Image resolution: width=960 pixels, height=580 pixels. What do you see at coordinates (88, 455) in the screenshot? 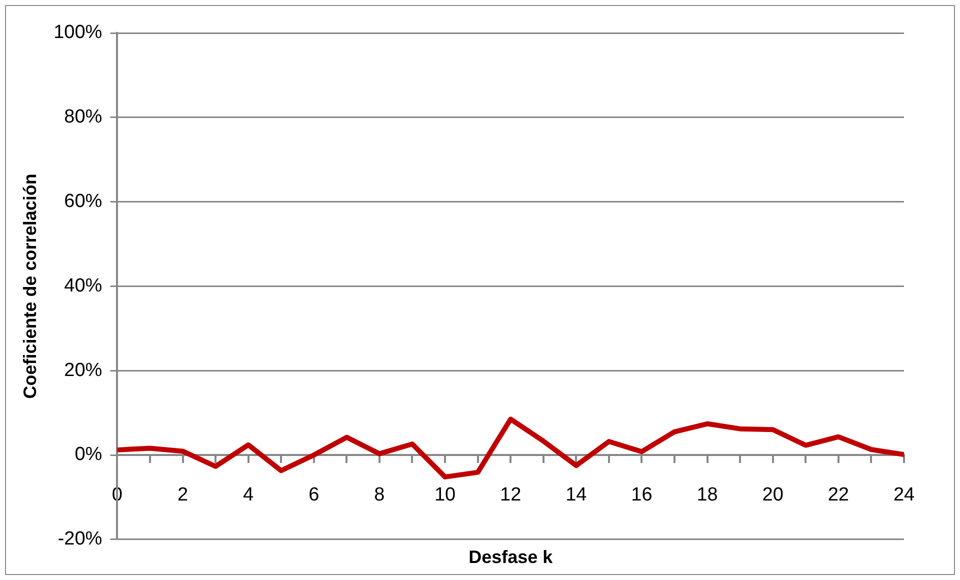
I see `y-tick-label: 0%` at bounding box center [88, 455].